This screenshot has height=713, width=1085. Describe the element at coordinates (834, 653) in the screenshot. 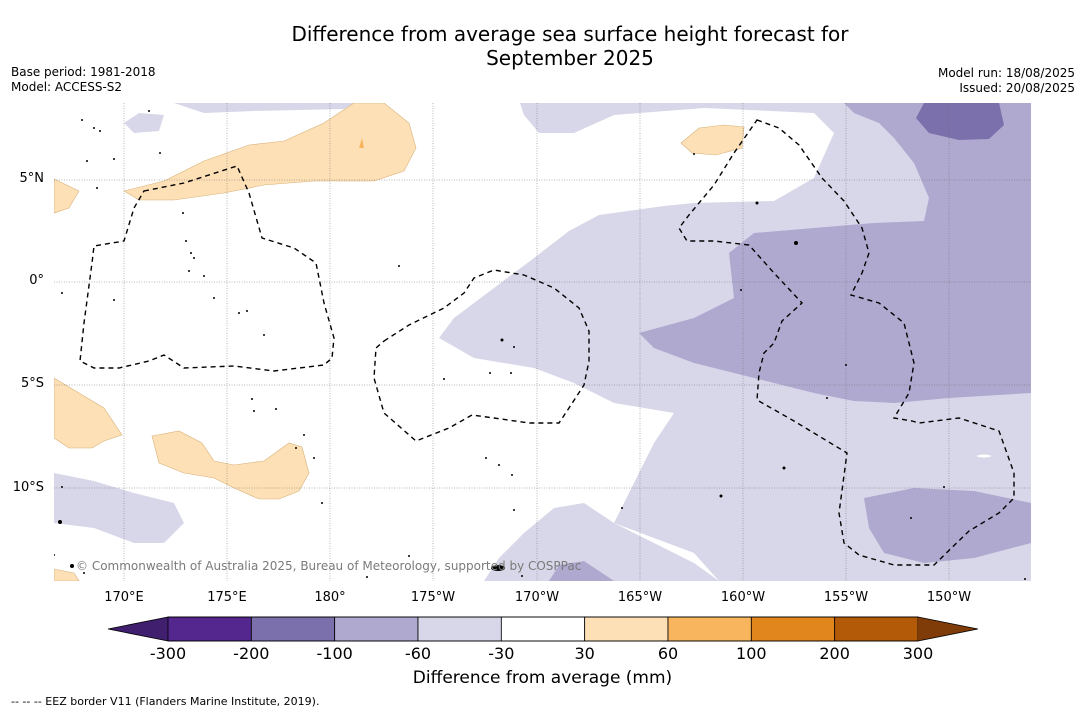

I see `colorbar-tick-label: 200` at that location.